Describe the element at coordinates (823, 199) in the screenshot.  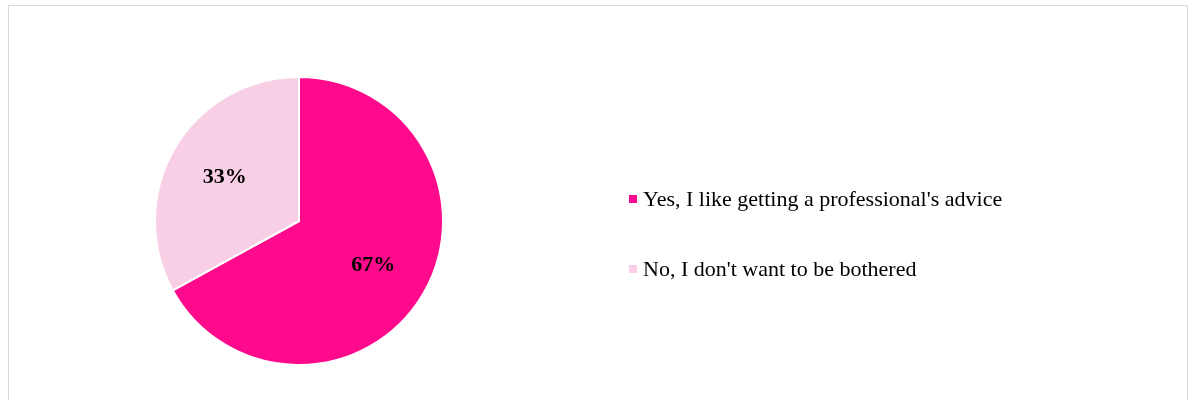
I see `legend-label: Yes, I like getting a professional's advice` at that location.